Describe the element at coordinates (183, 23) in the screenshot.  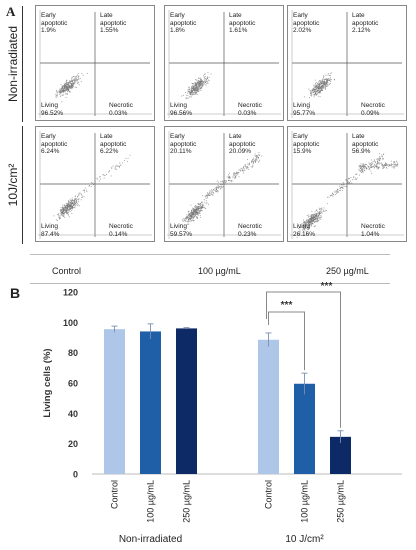
I see `quadrant-early: Early apoptotic 1.8%` at that location.